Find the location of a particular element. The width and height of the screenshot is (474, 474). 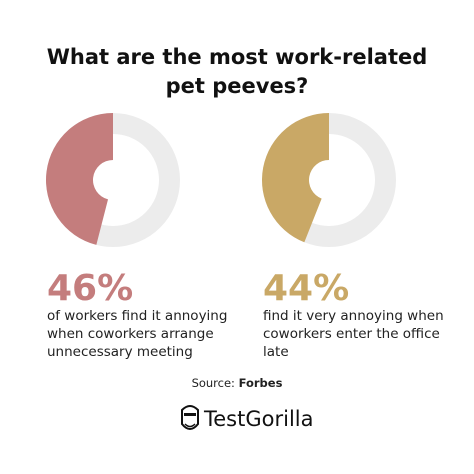

brand: TestGorilla is located at coordinates (258, 419).